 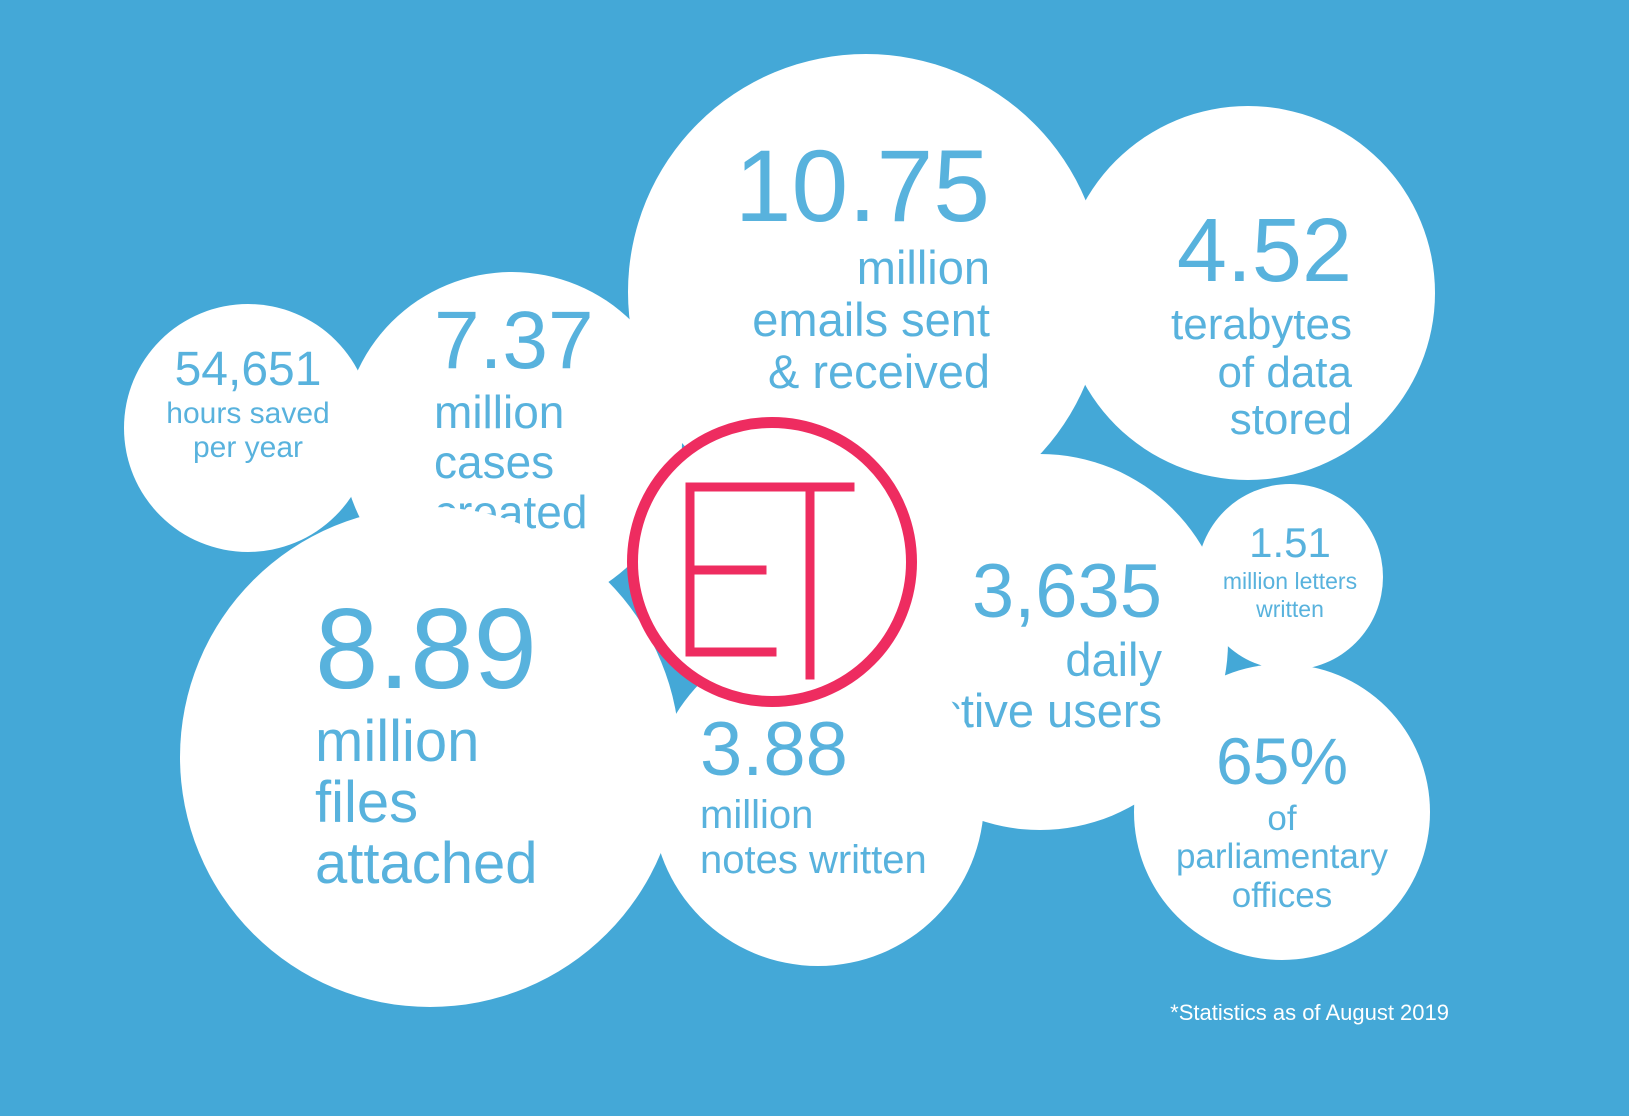 What do you see at coordinates (1290, 420) in the screenshot?
I see `stat-label: stored` at bounding box center [1290, 420].